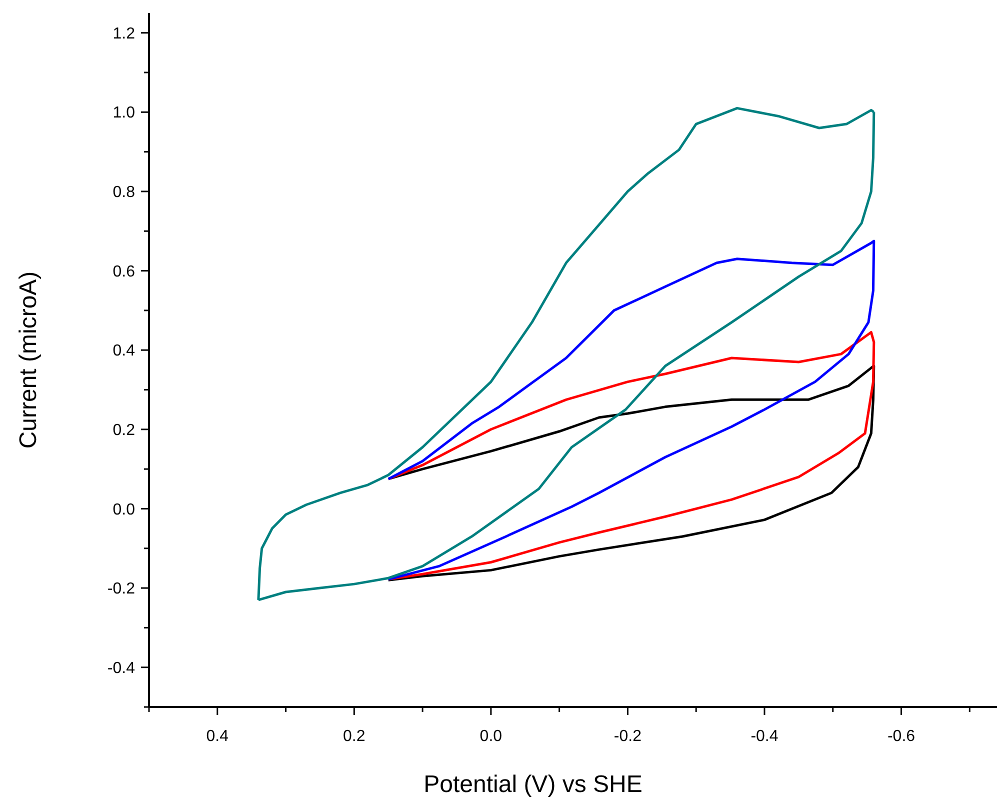  Describe the element at coordinates (28, 360) in the screenshot. I see `y-axis-title: Current (microA)` at that location.